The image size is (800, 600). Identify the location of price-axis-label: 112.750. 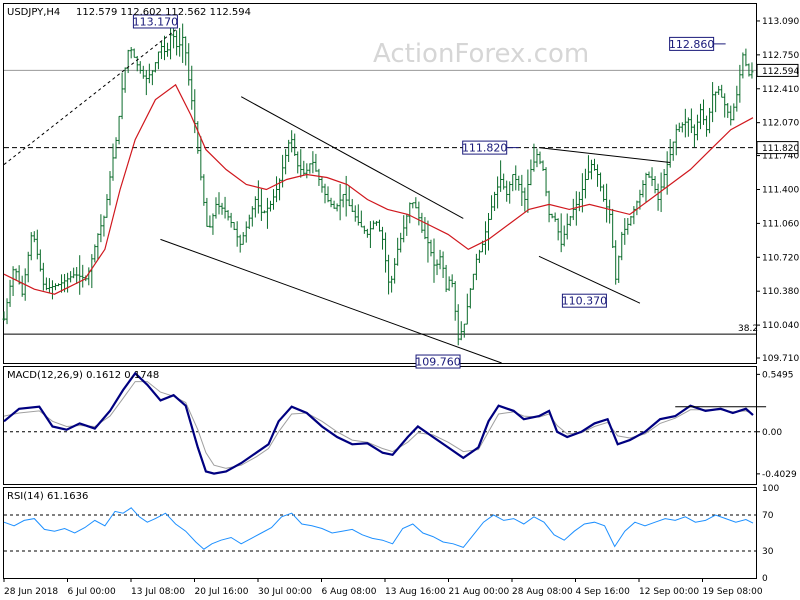
(780, 56).